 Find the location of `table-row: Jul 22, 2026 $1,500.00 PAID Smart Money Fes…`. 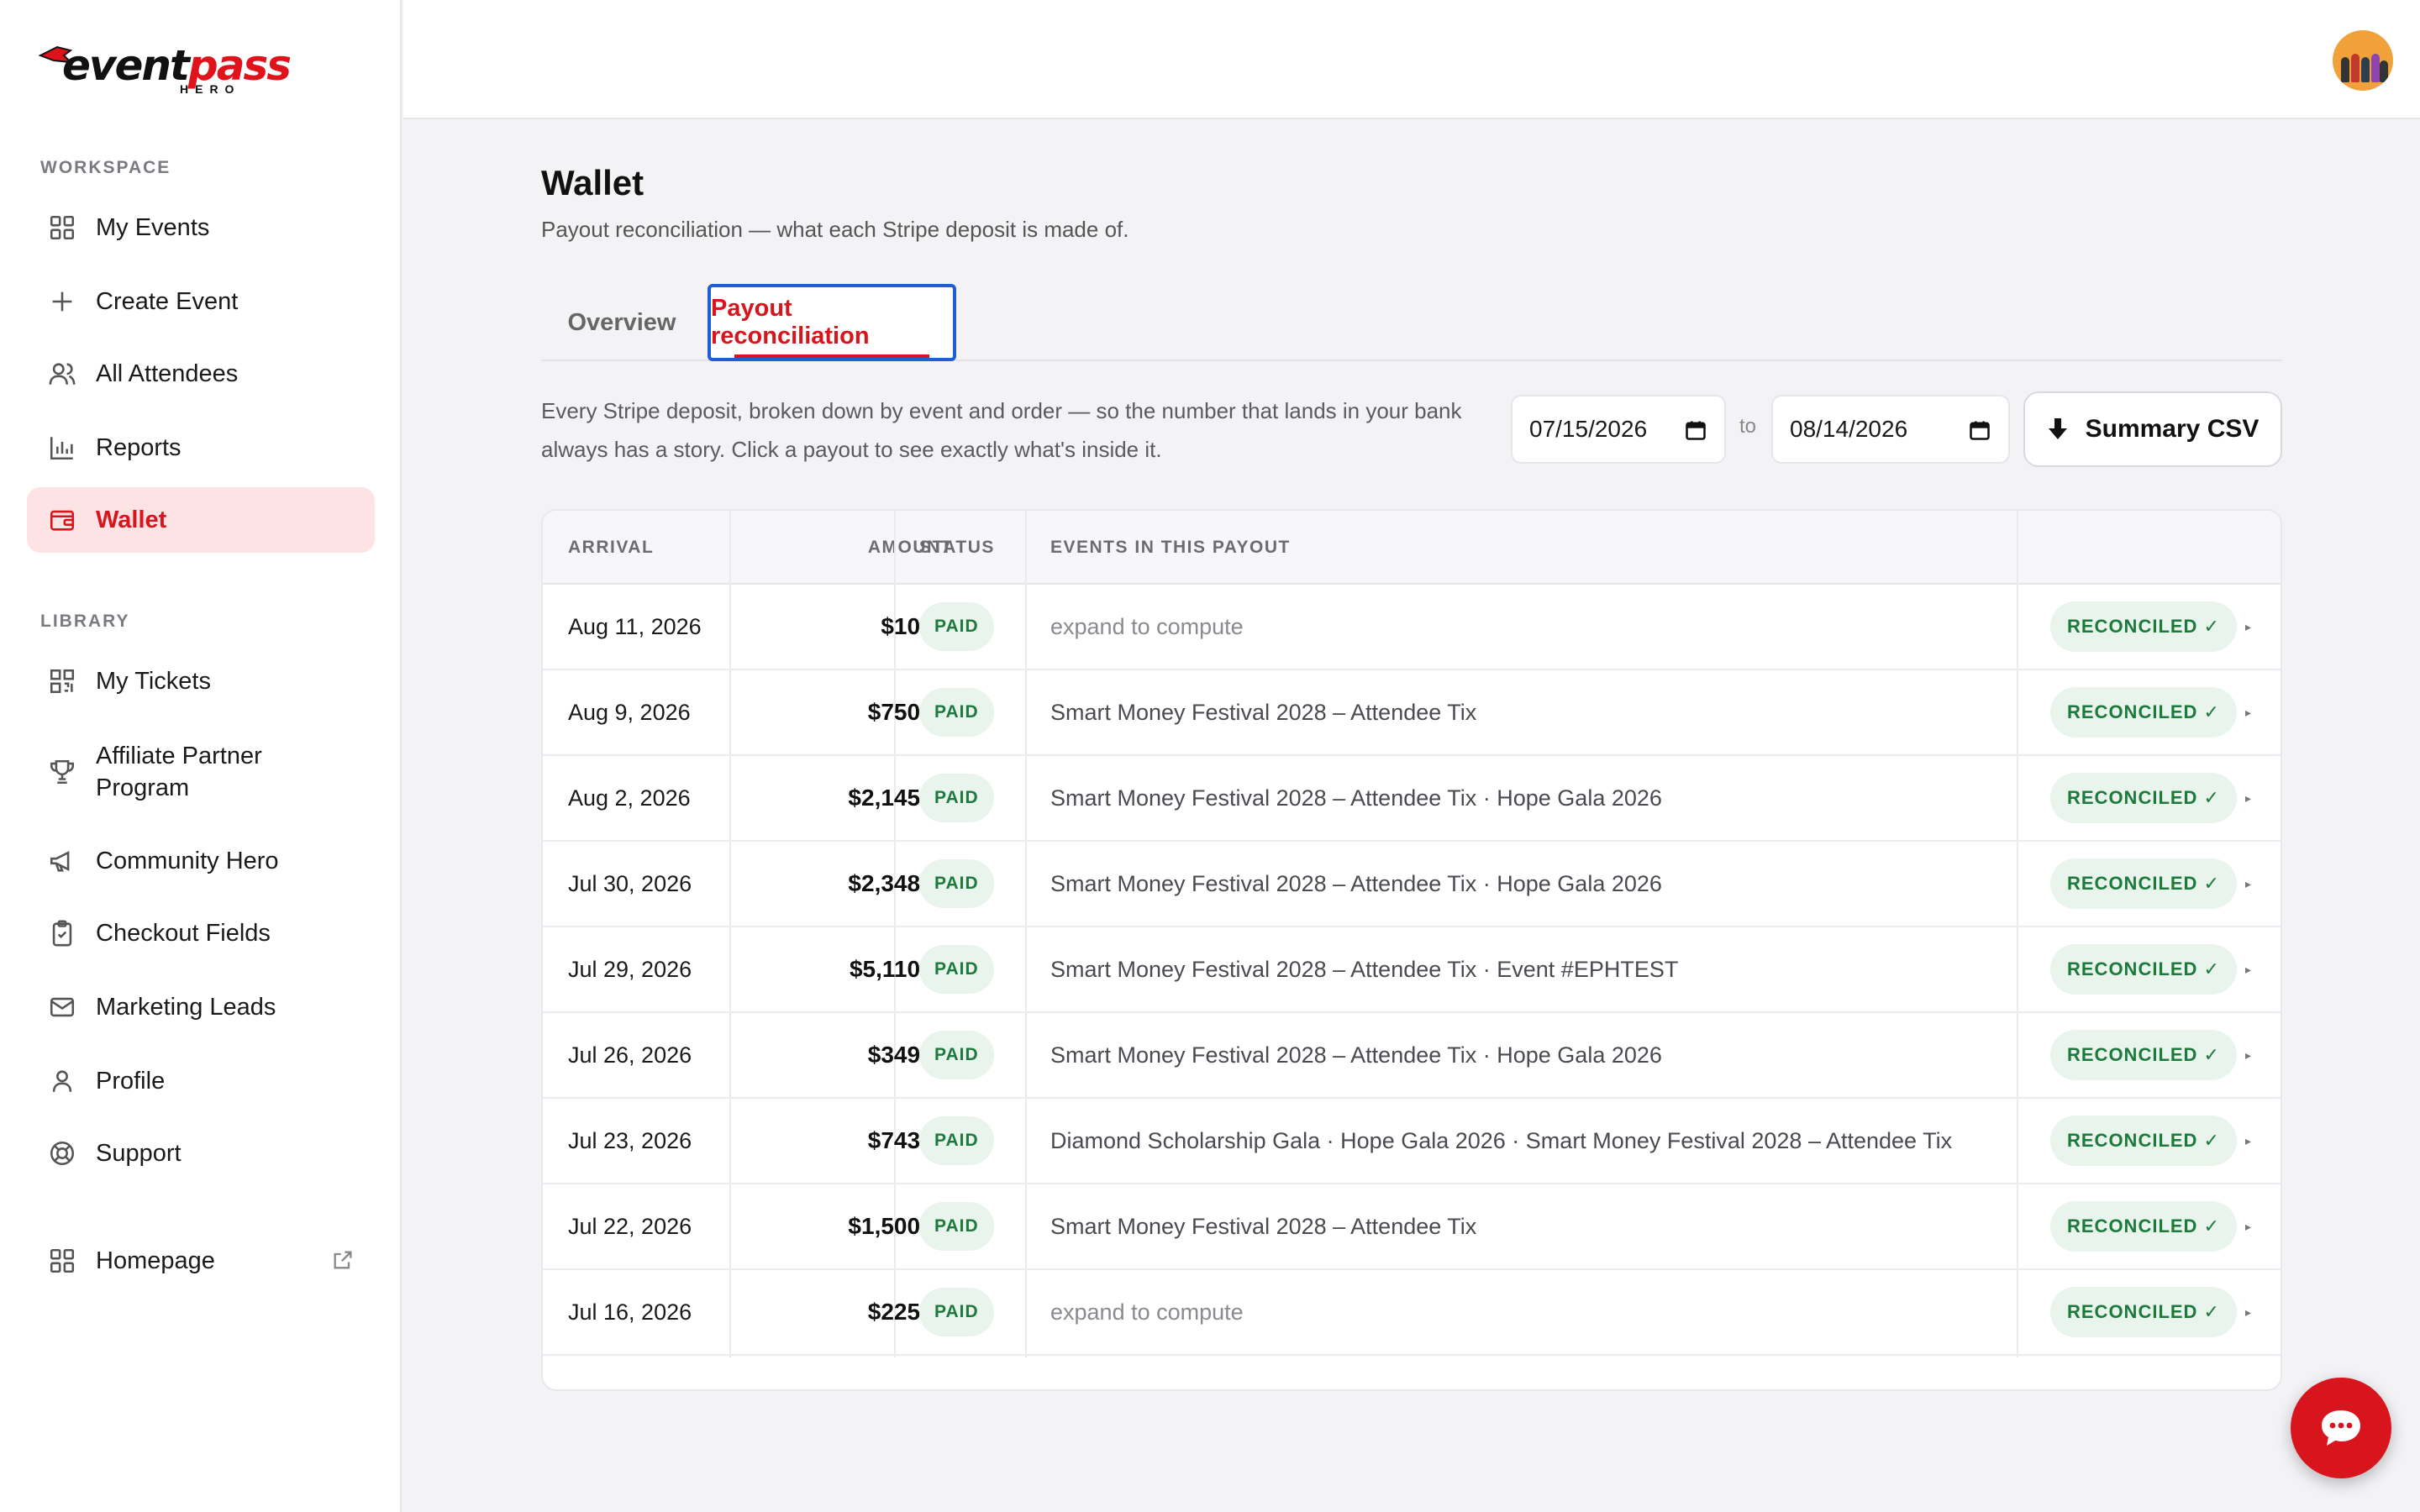

table-row: Jul 22, 2026 $1,500.00 PAID Smart Money Fes… is located at coordinates (1412, 1227).